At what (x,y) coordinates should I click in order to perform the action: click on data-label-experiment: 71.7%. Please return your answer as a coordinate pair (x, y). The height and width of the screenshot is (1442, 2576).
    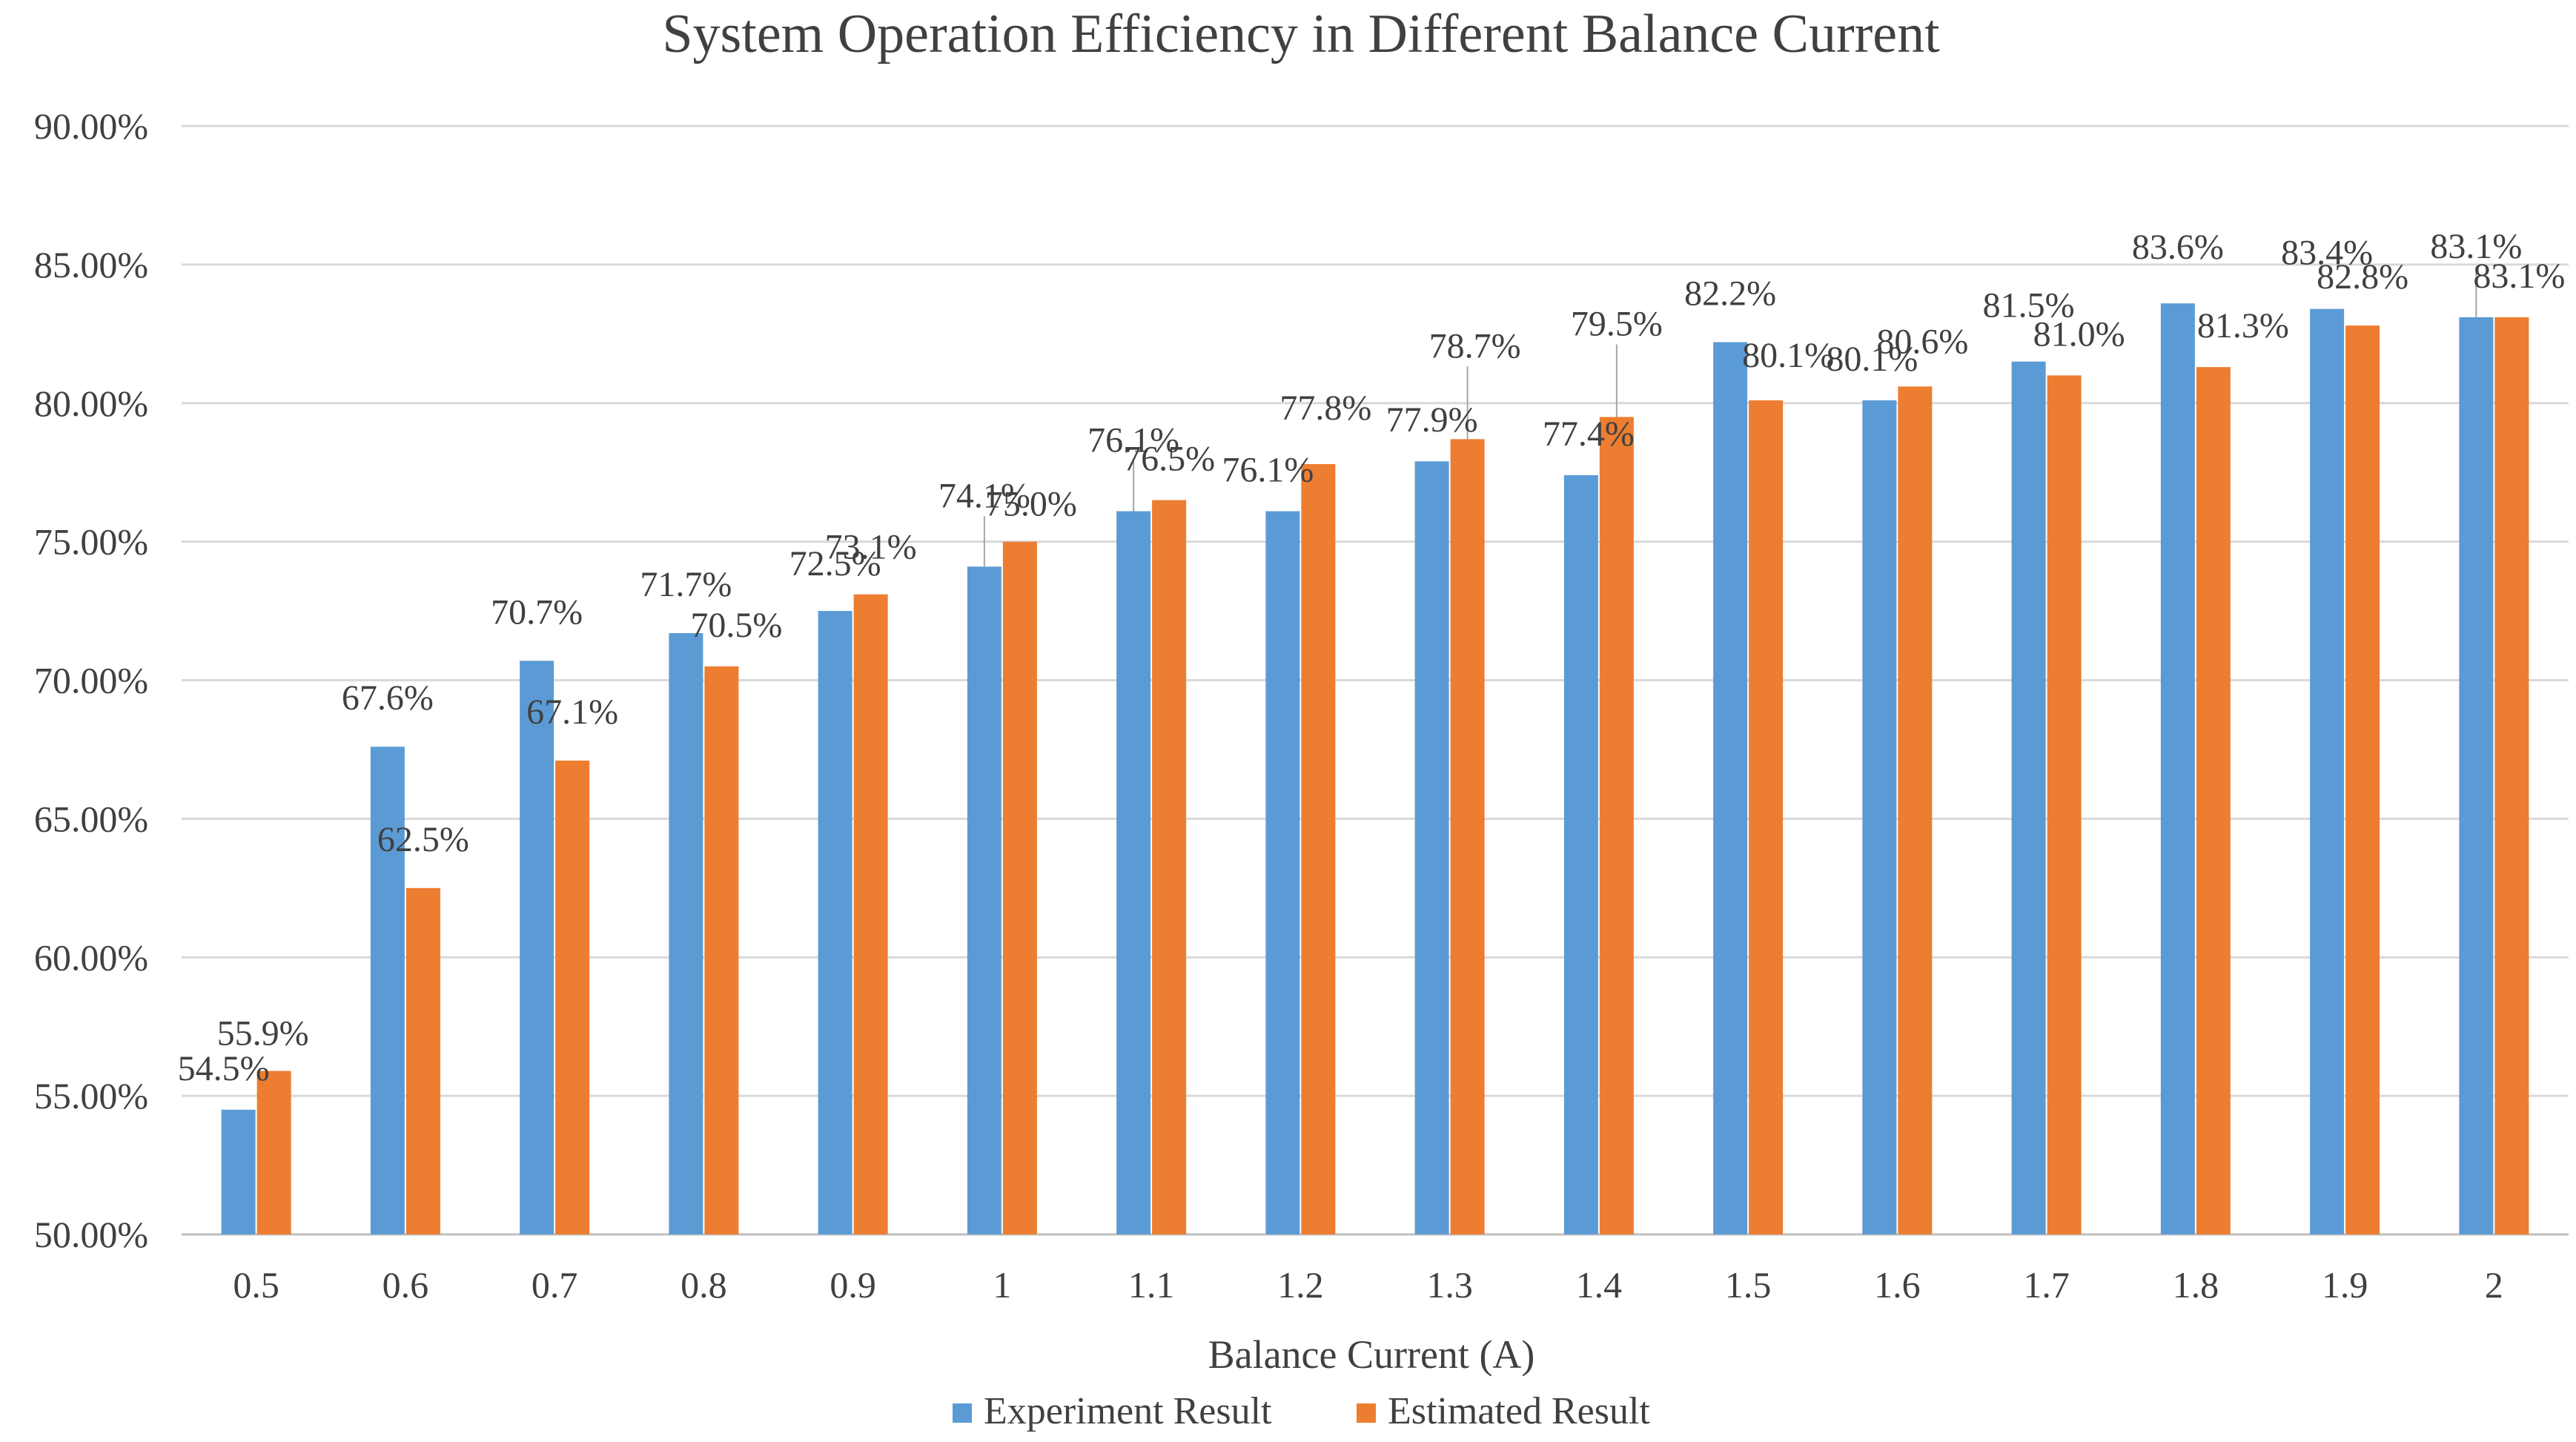
    Looking at the image, I should click on (686, 585).